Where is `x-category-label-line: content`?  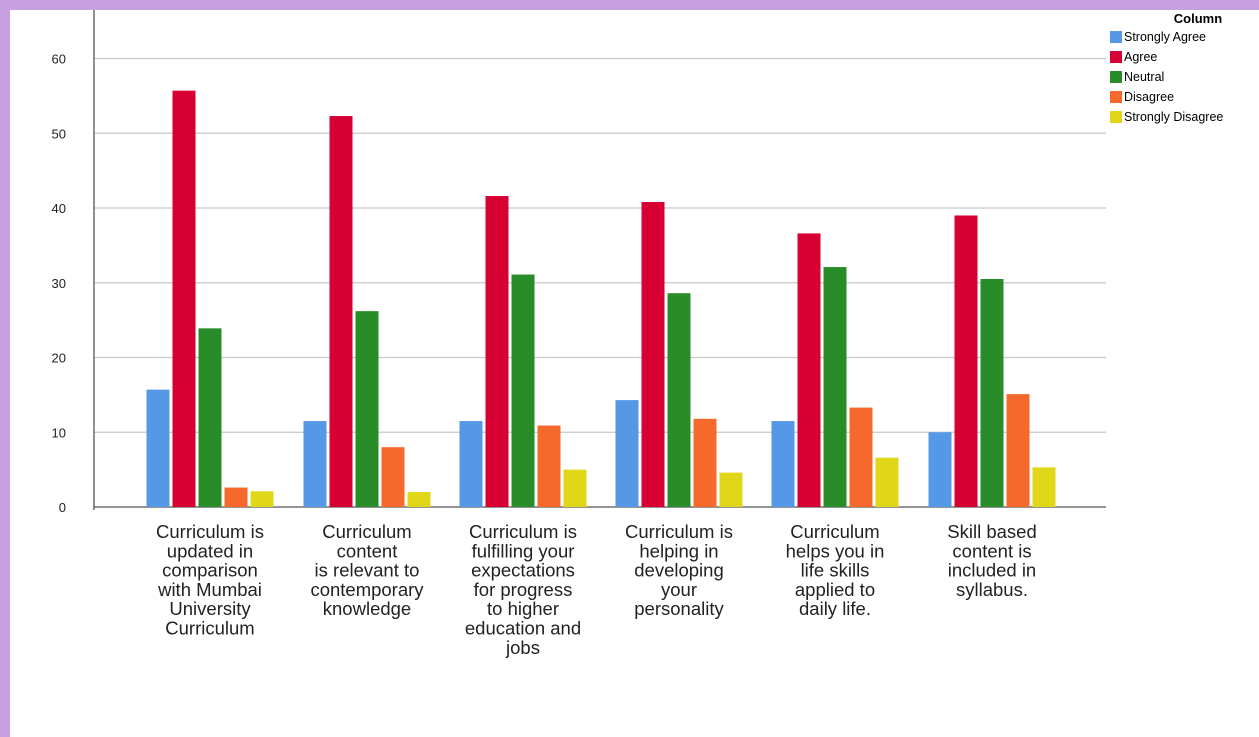 x-category-label-line: content is located at coordinates (367, 550).